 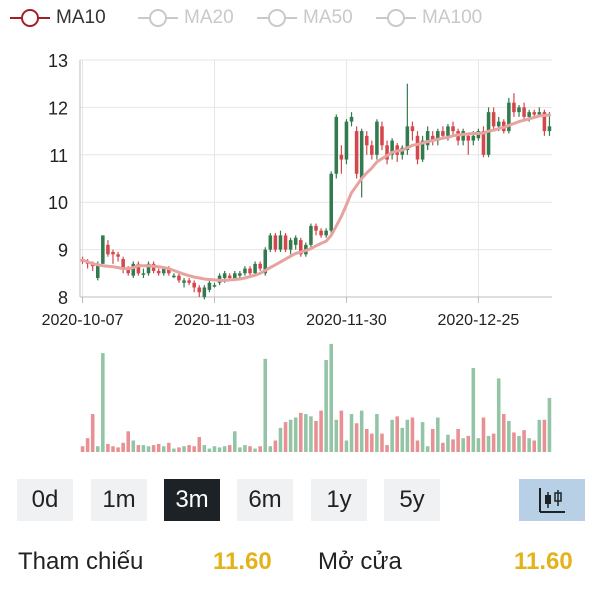 I want to click on tab-1y: 1y, so click(x=339, y=500).